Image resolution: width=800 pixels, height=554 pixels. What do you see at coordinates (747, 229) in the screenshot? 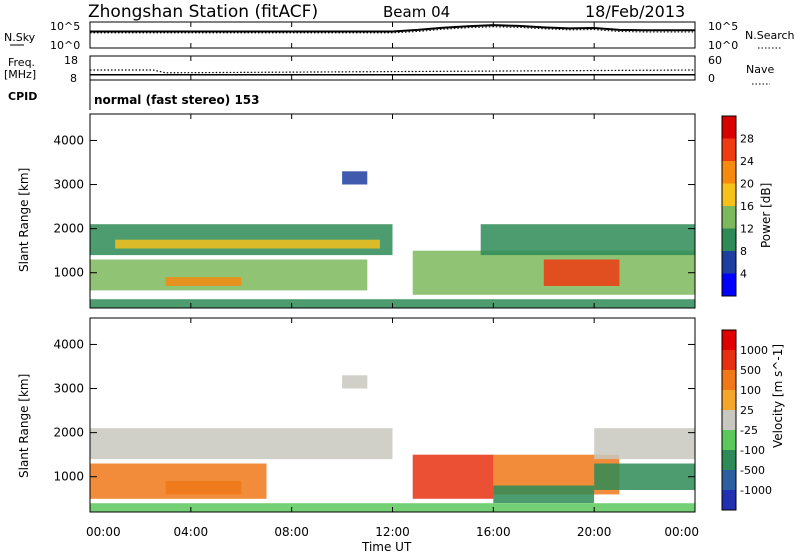
I see `power-tick-4: 12` at bounding box center [747, 229].